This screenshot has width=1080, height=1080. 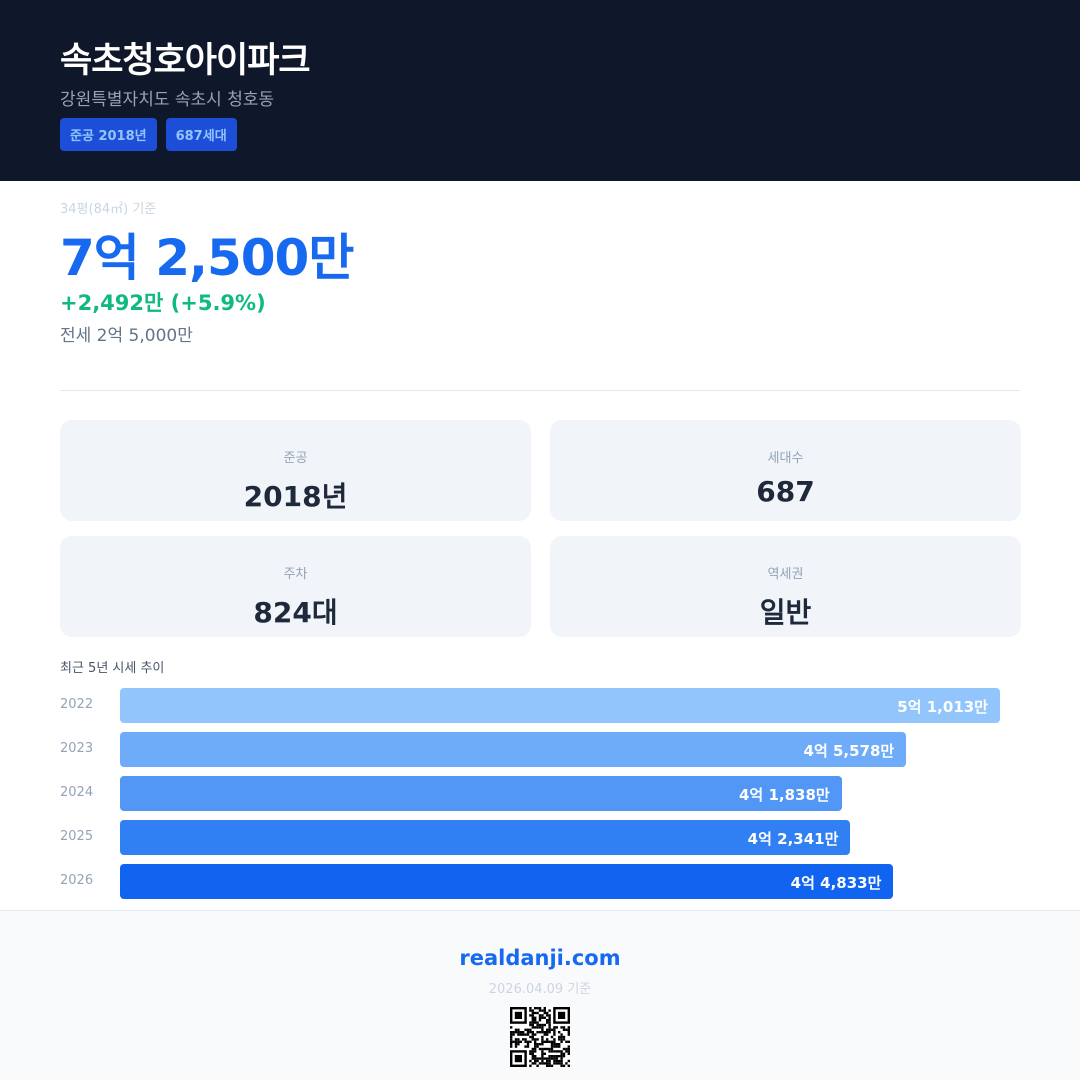 I want to click on tag-built-year: 준공 2018년, so click(x=108, y=134).